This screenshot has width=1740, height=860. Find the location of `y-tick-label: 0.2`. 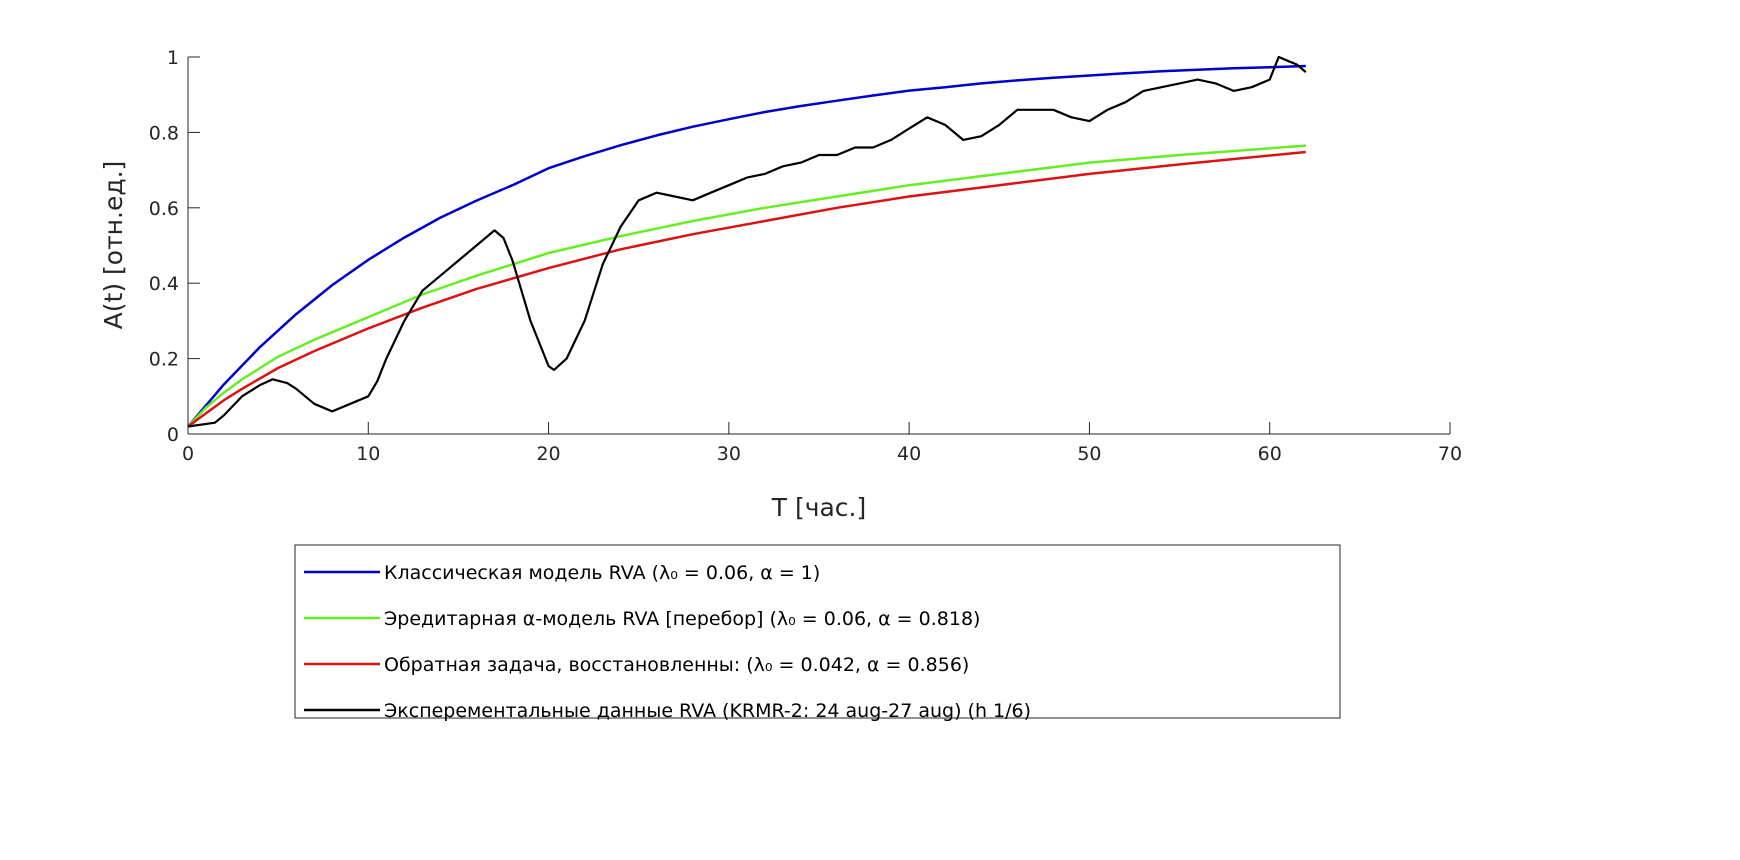

y-tick-label: 0.2 is located at coordinates (164, 360).